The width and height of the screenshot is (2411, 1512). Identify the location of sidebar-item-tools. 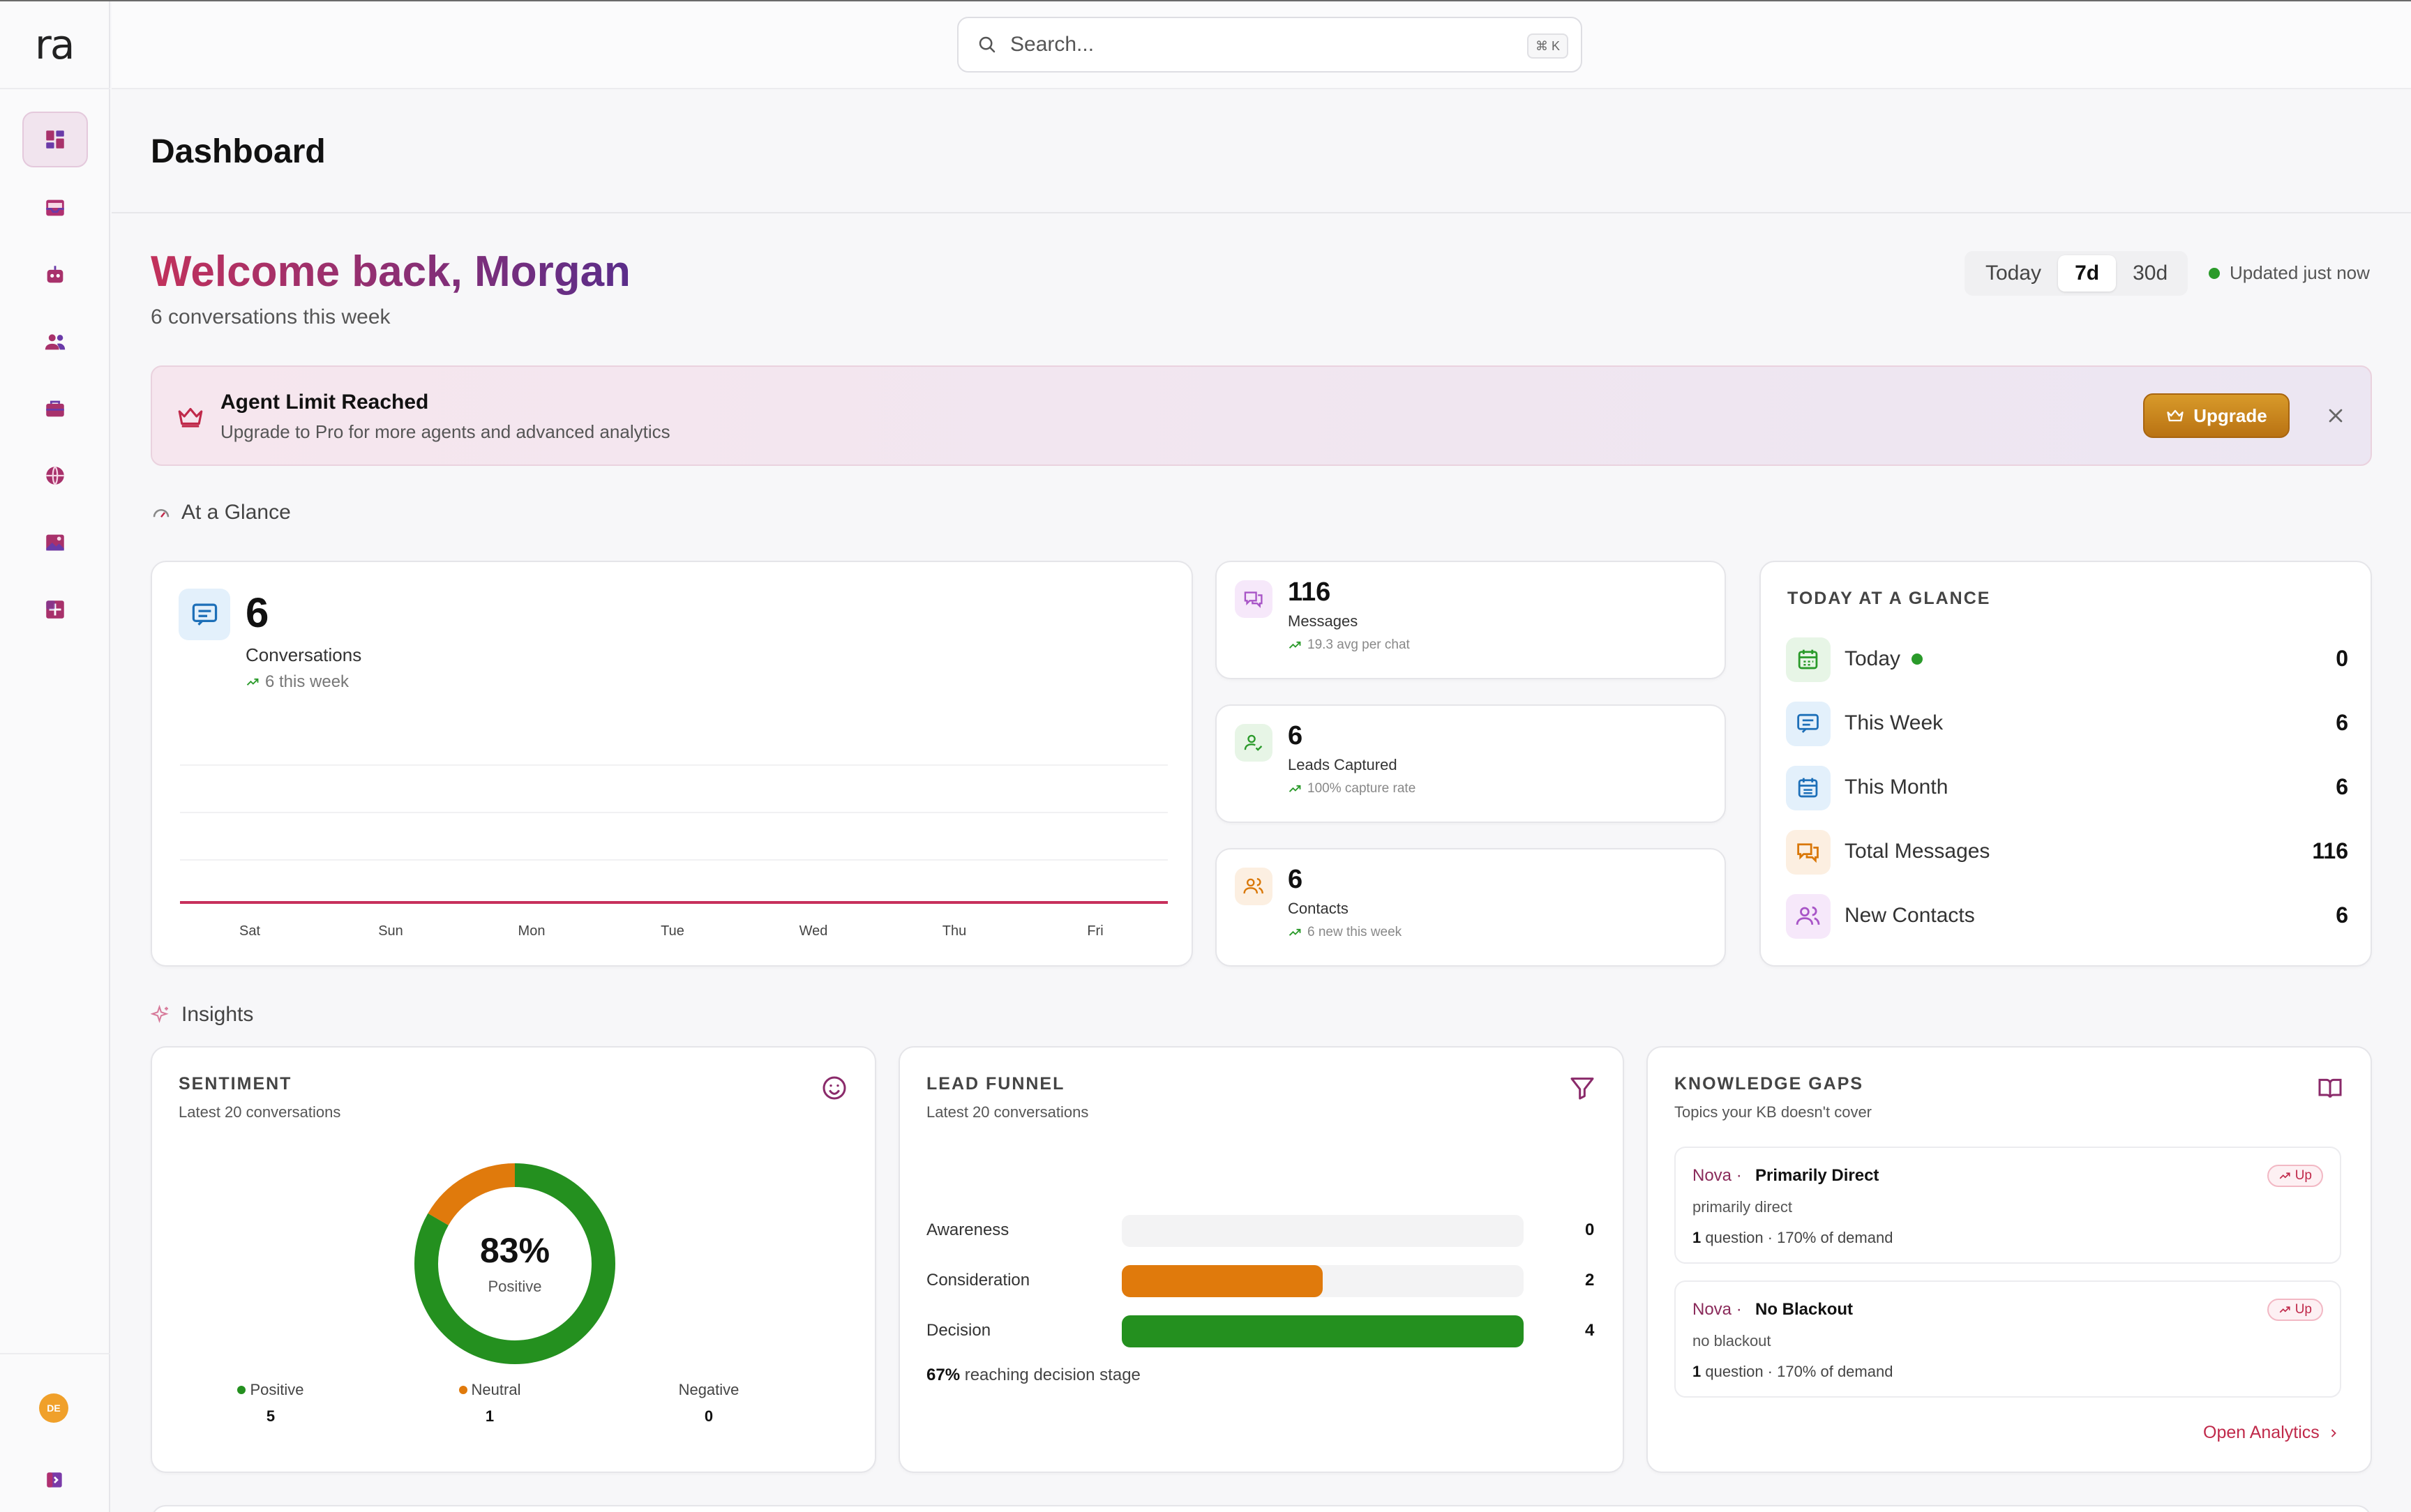
(55, 409).